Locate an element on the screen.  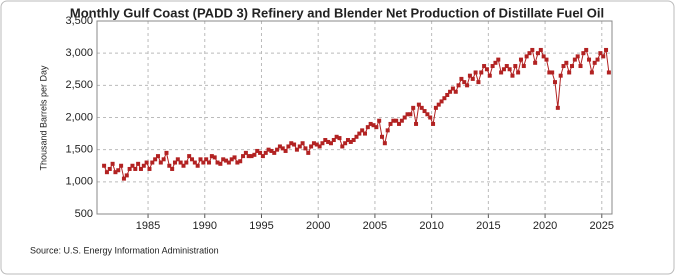
x-tick-label: 1995 is located at coordinates (261, 226).